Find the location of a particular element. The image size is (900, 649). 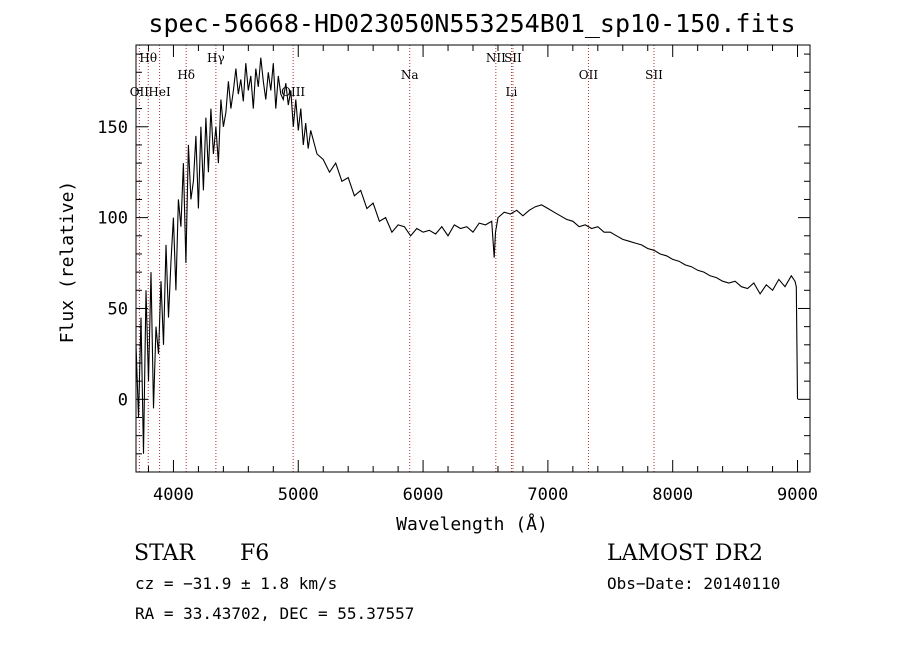

star-subclass: F6 is located at coordinates (254, 553).